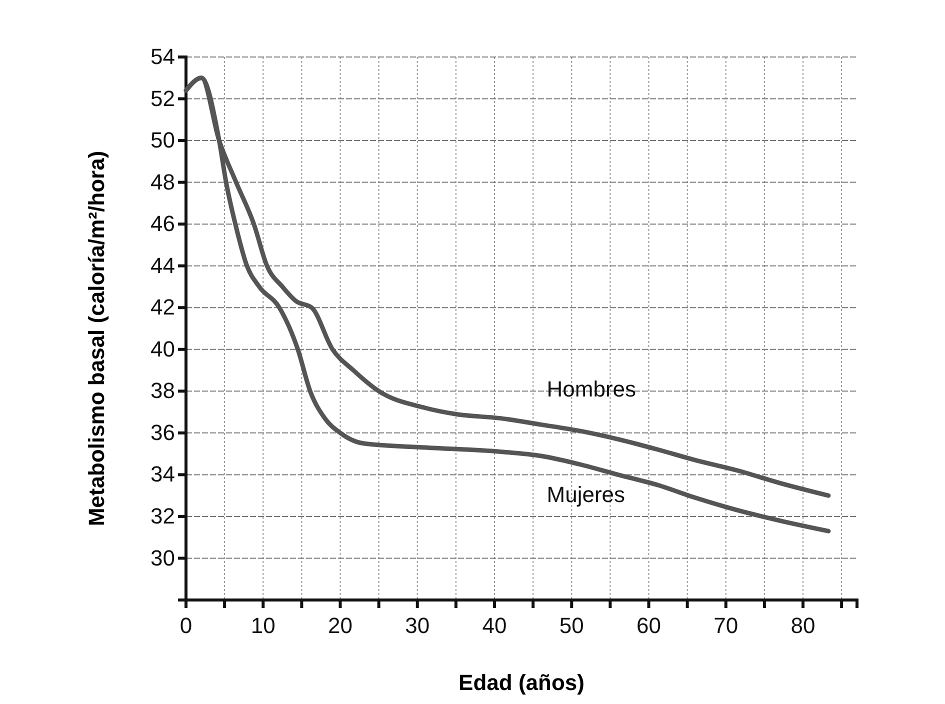 The height and width of the screenshot is (704, 945). I want to click on y-tick-label: 54, so click(162, 57).